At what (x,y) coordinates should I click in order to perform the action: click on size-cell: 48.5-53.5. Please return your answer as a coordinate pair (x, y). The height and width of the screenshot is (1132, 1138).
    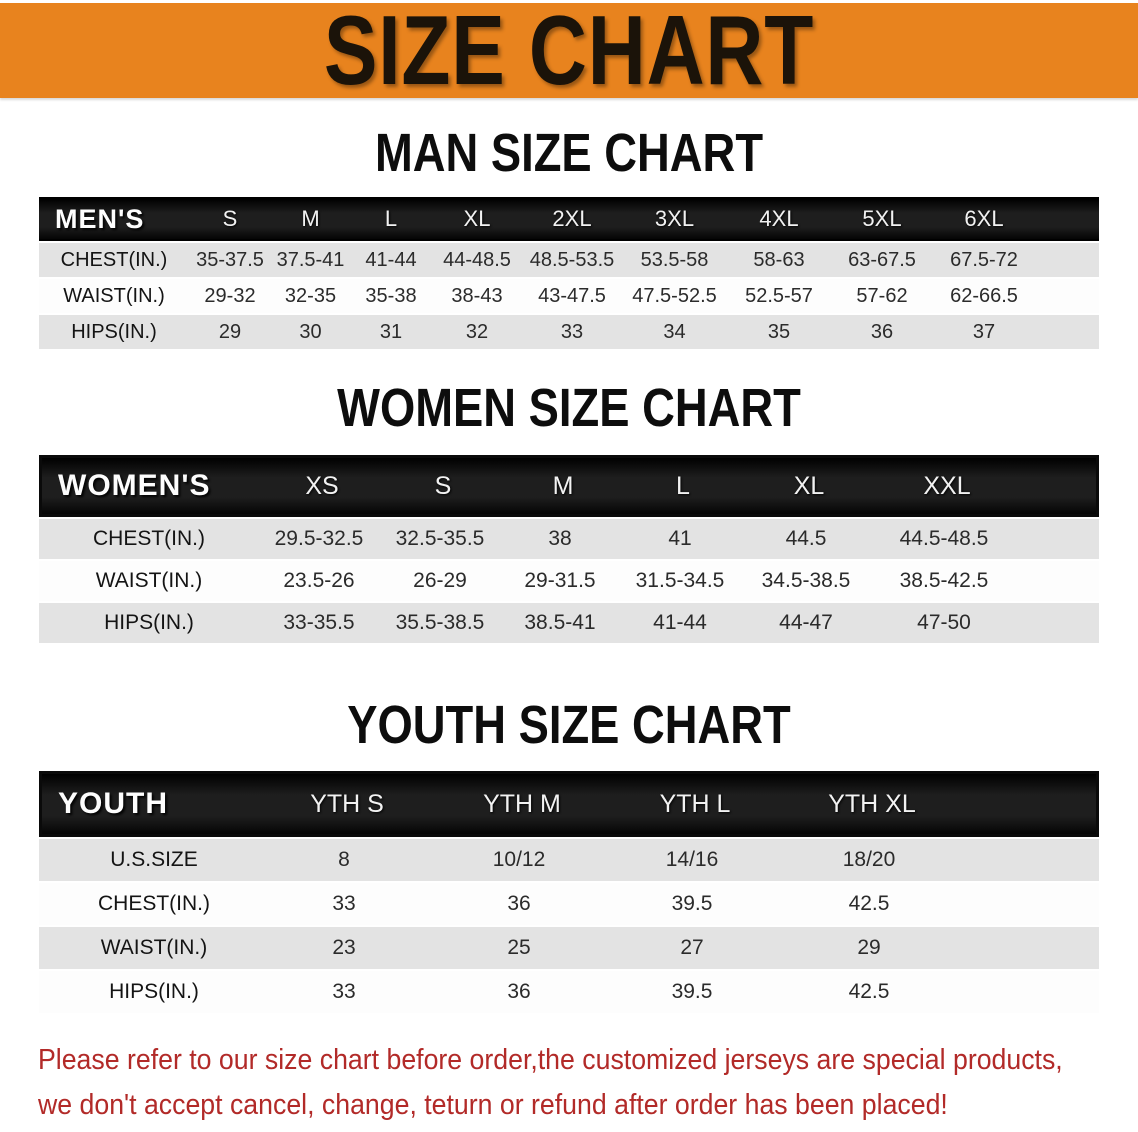
    Looking at the image, I should click on (572, 259).